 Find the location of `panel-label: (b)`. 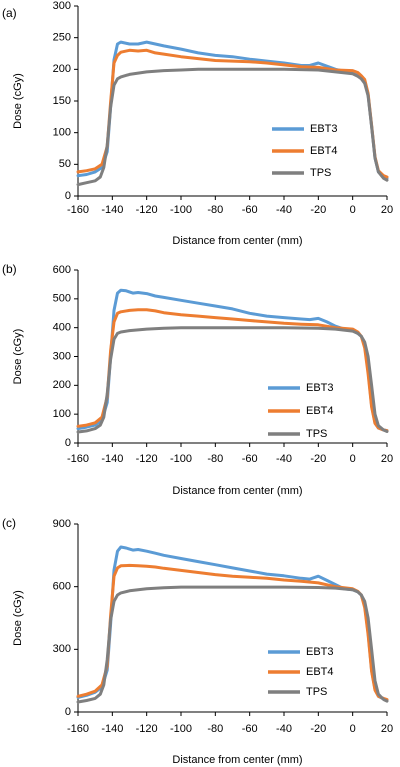

panel-label: (b) is located at coordinates (9, 269).